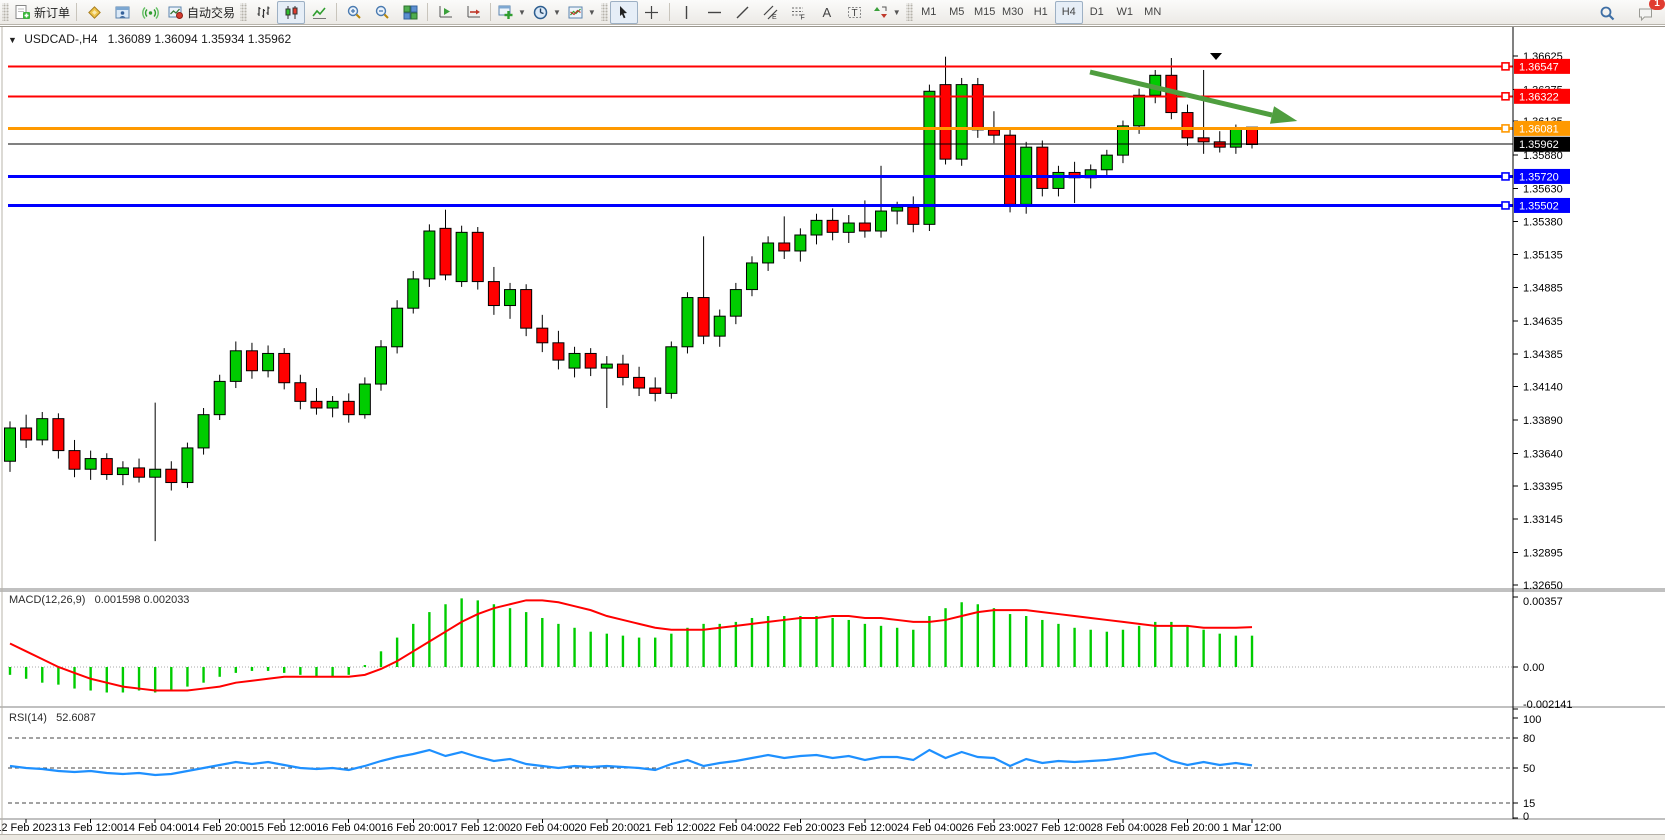 The height and width of the screenshot is (840, 1665). Describe the element at coordinates (715, 12) in the screenshot. I see `horizontal-line-button` at that location.